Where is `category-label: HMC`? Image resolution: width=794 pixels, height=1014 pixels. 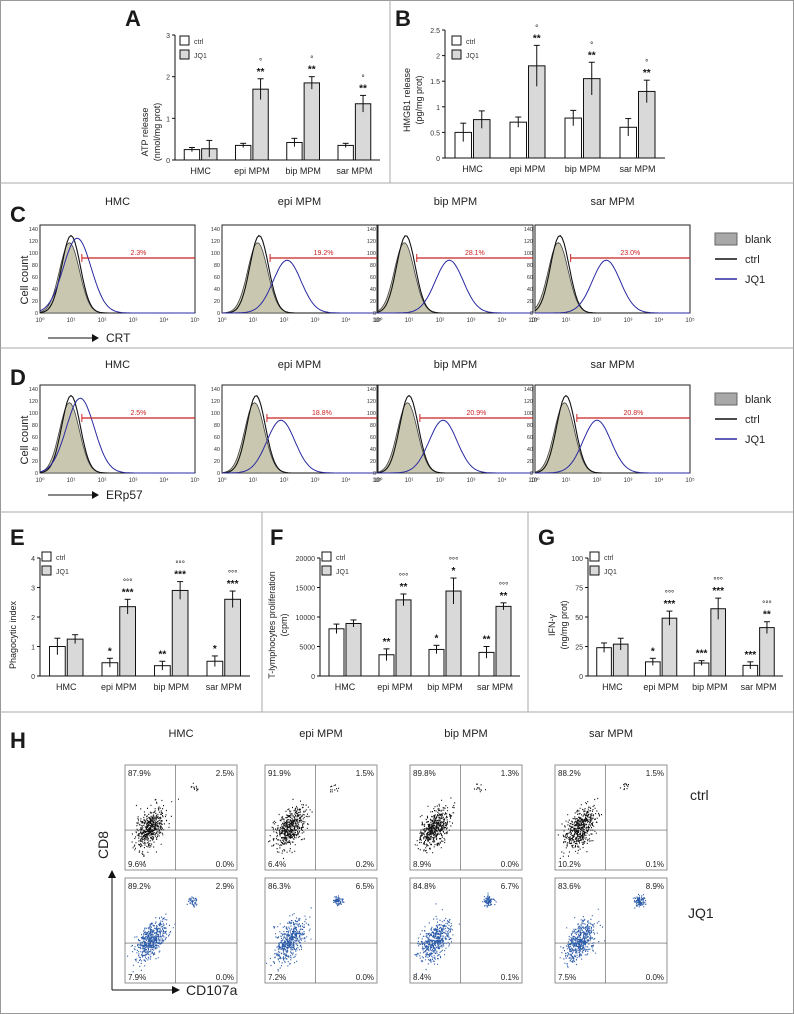
category-label: HMC is located at coordinates (472, 169).